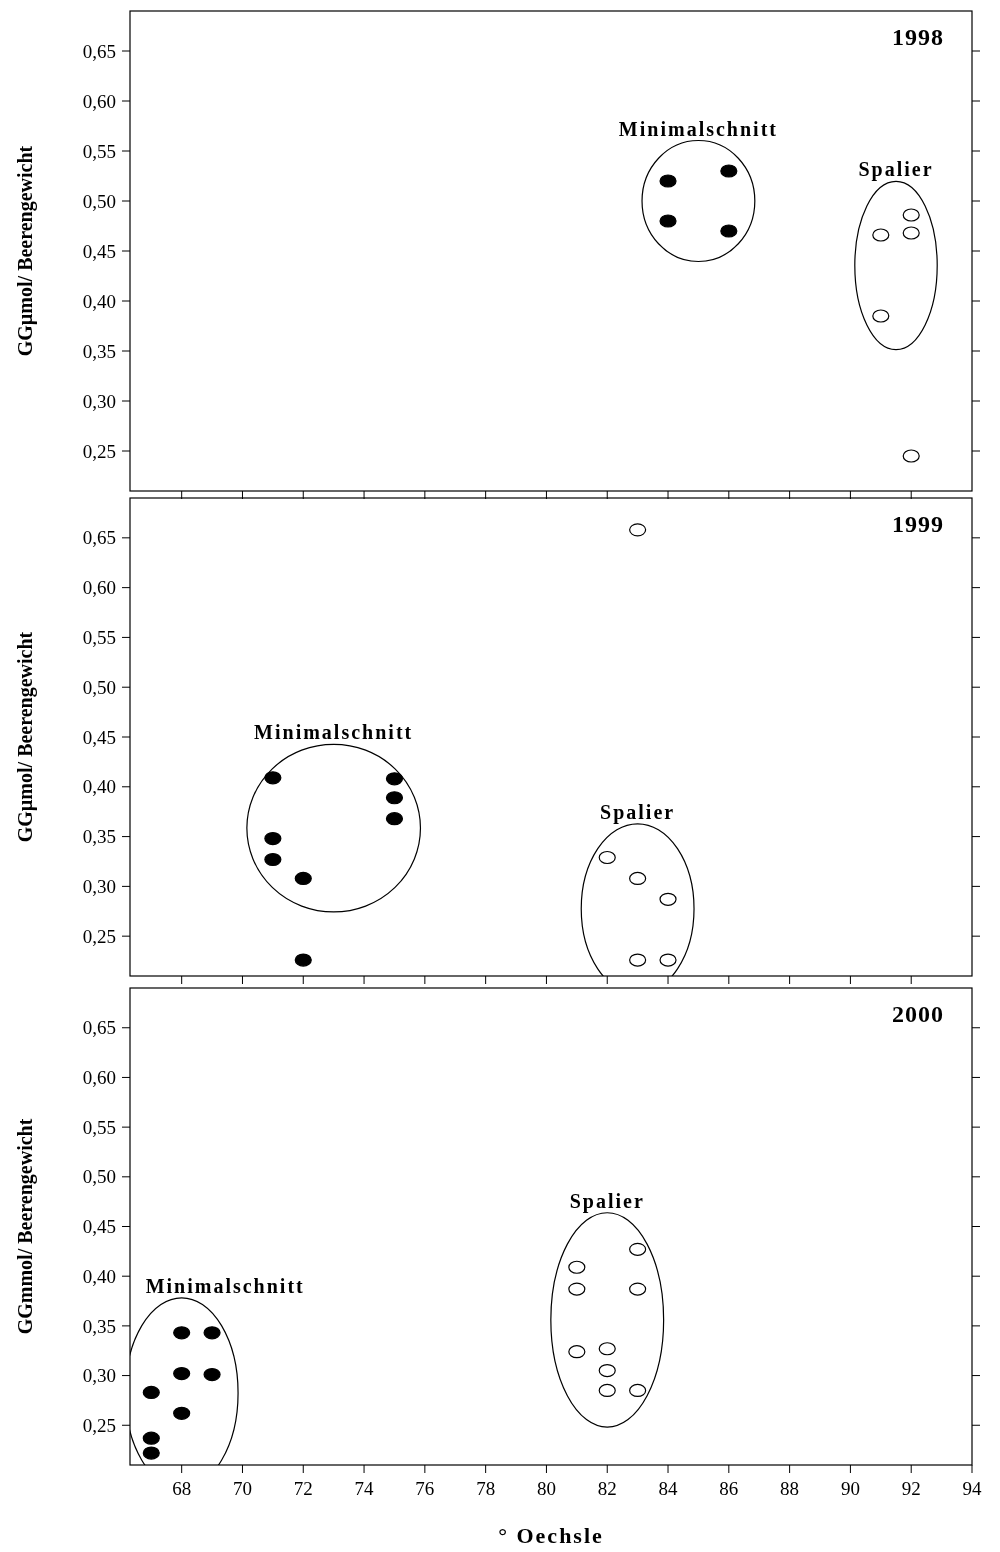 Image resolution: width=1000 pixels, height=1552 pixels. I want to click on text: 1998, so click(918, 37).